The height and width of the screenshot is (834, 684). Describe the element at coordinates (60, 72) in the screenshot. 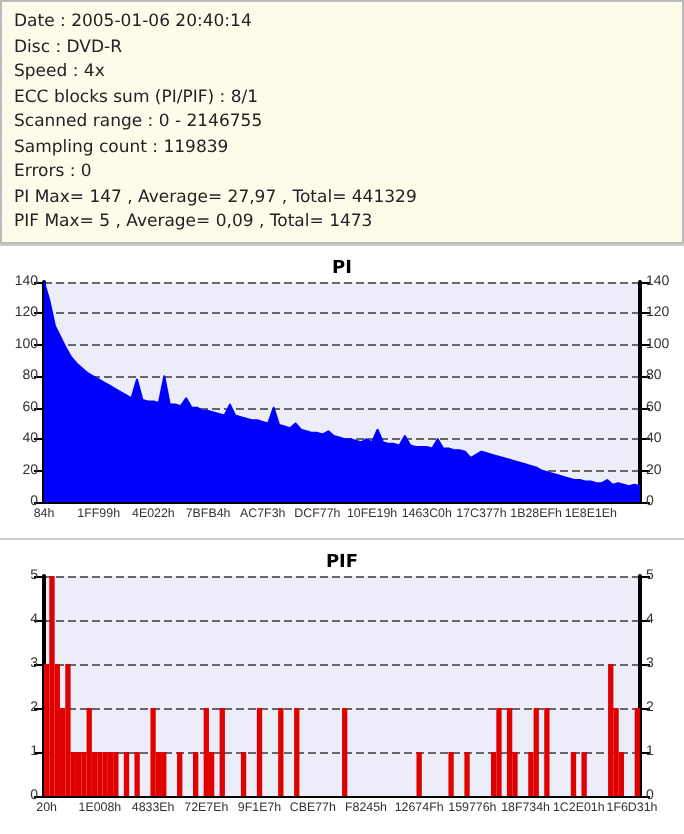

I see `text: Speed : 4x` at that location.